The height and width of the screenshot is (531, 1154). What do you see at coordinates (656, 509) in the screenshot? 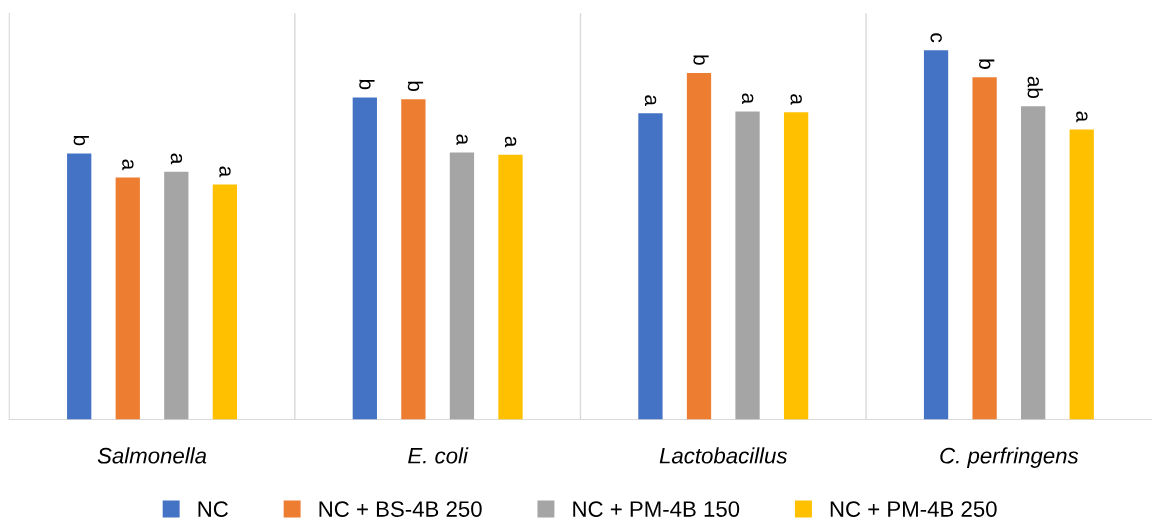
I see `legend-label: NC + PM-4B 150` at bounding box center [656, 509].